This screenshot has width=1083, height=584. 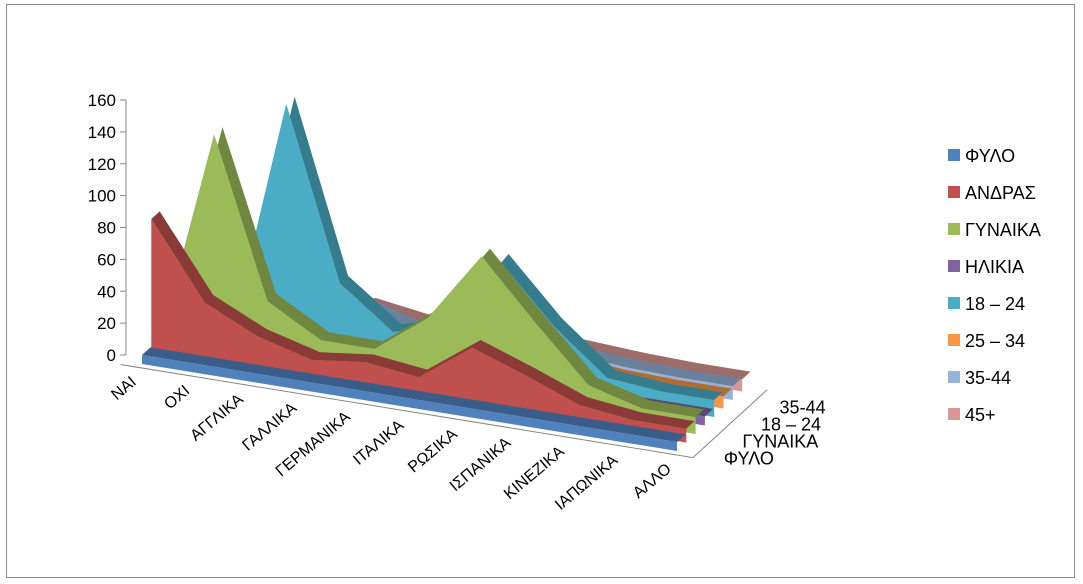 What do you see at coordinates (791, 424) in the screenshot?
I see `depth-label: 18 – 24` at bounding box center [791, 424].